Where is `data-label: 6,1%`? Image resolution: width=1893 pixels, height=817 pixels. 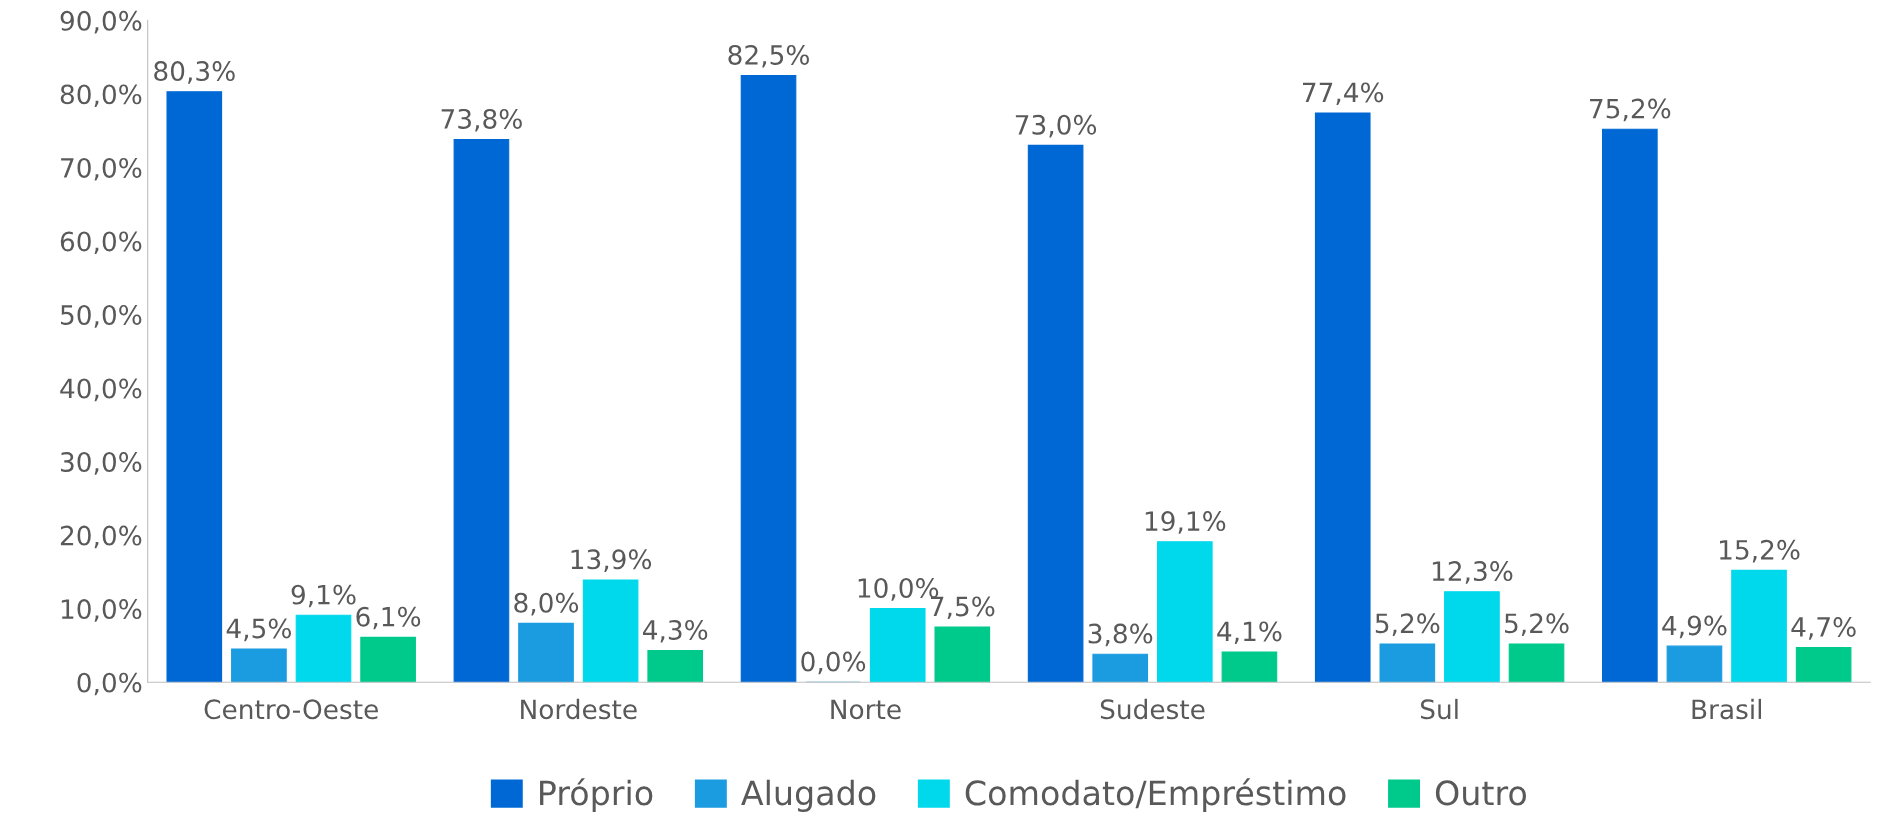 data-label: 6,1% is located at coordinates (388, 618).